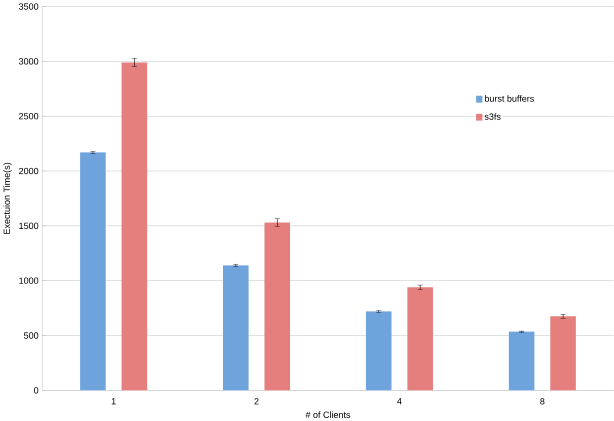 The height and width of the screenshot is (421, 614). I want to click on legend-label: s3fs, so click(492, 116).